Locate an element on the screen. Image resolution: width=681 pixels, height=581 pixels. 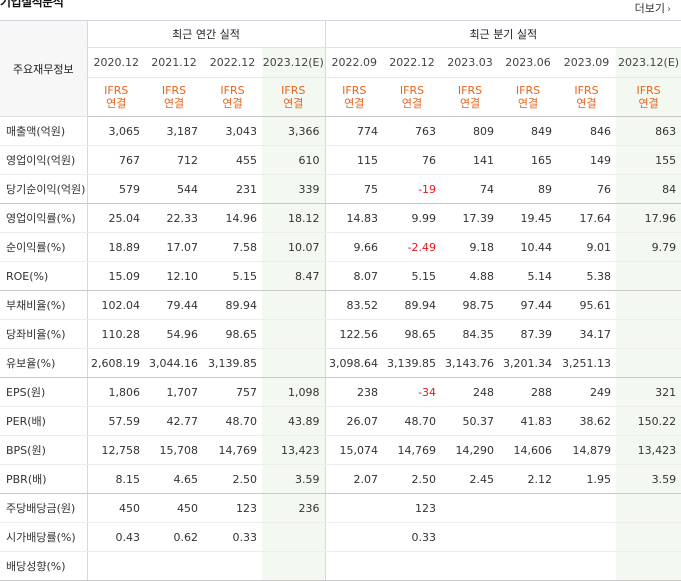
value-cell: 231 is located at coordinates (232, 189).